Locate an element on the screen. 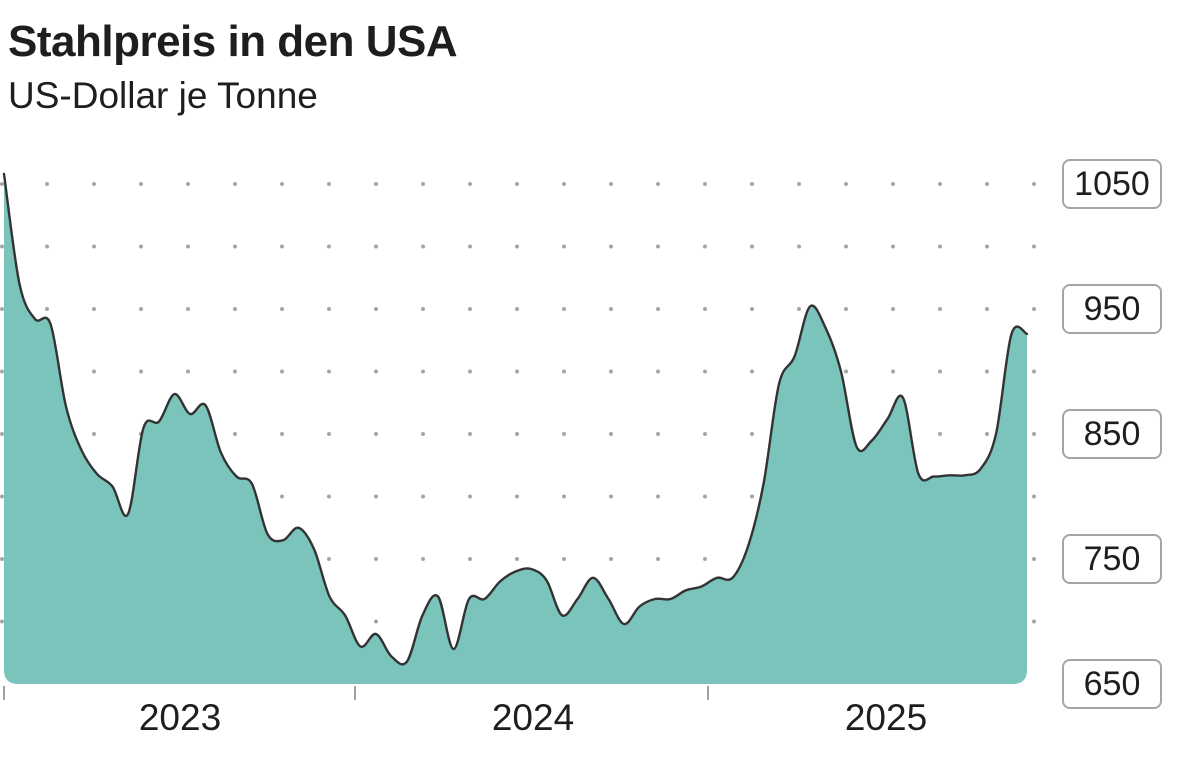 Image resolution: width=1200 pixels, height=765 pixels. y-label-850: 850 is located at coordinates (1112, 434).